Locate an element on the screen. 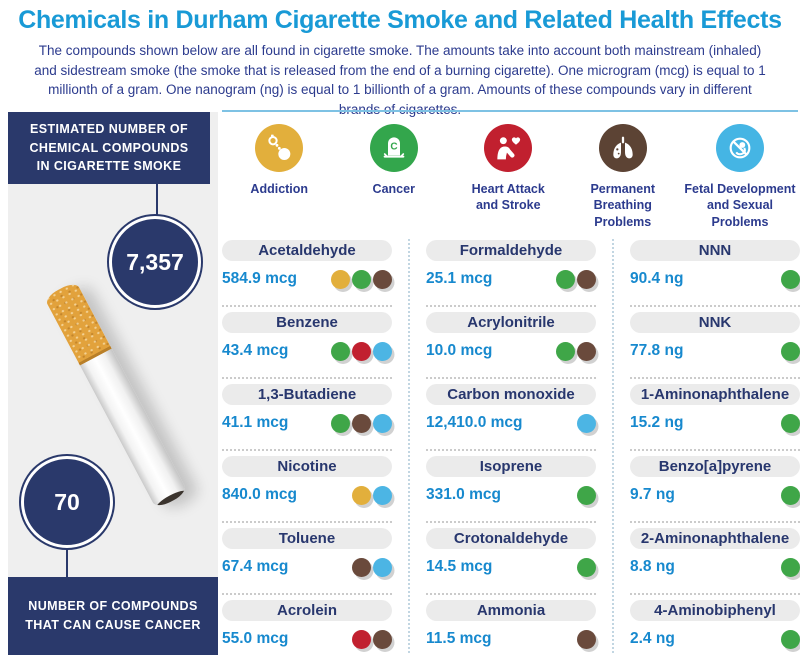 The width and height of the screenshot is (800, 665). chemical-amount: 90.4 ng is located at coordinates (657, 278).